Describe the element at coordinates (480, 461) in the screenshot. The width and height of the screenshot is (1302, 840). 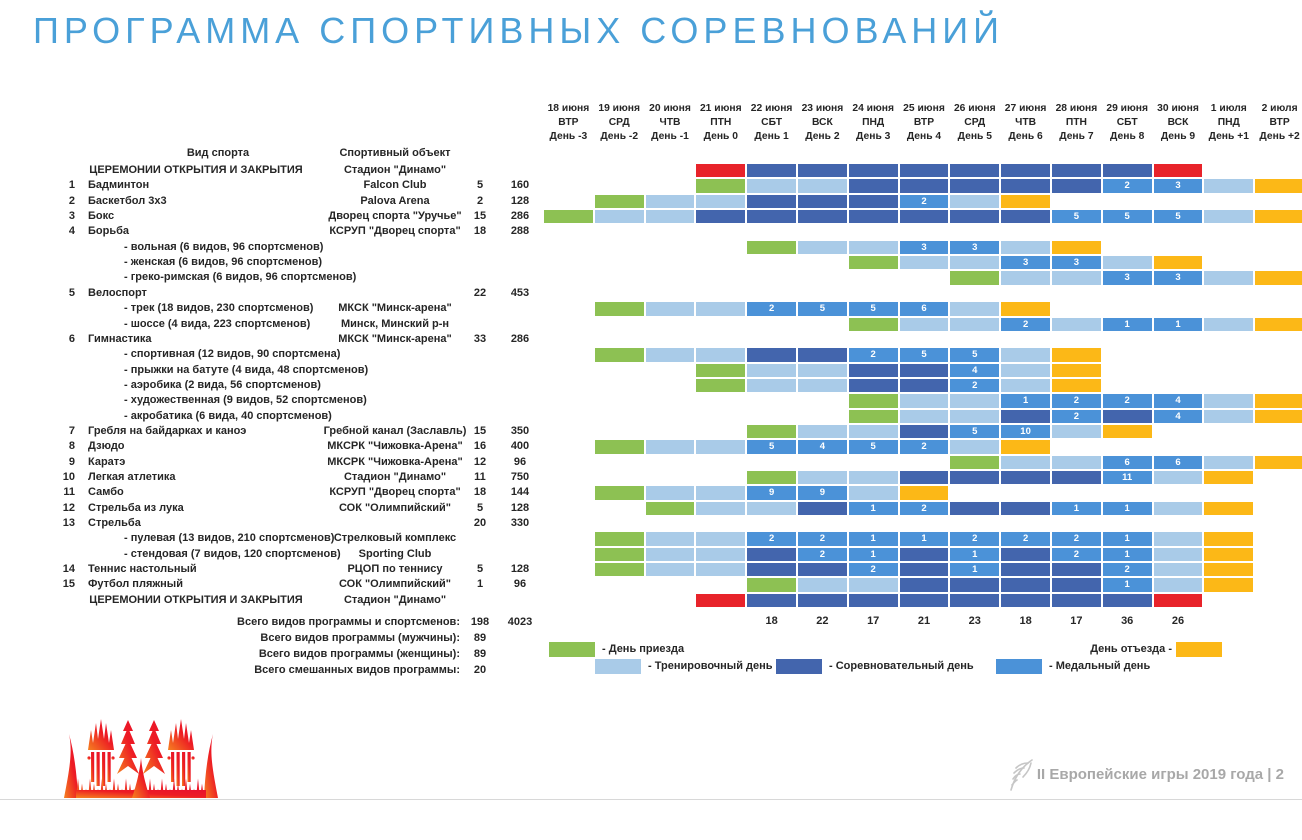
I see `events-count: 12` at that location.